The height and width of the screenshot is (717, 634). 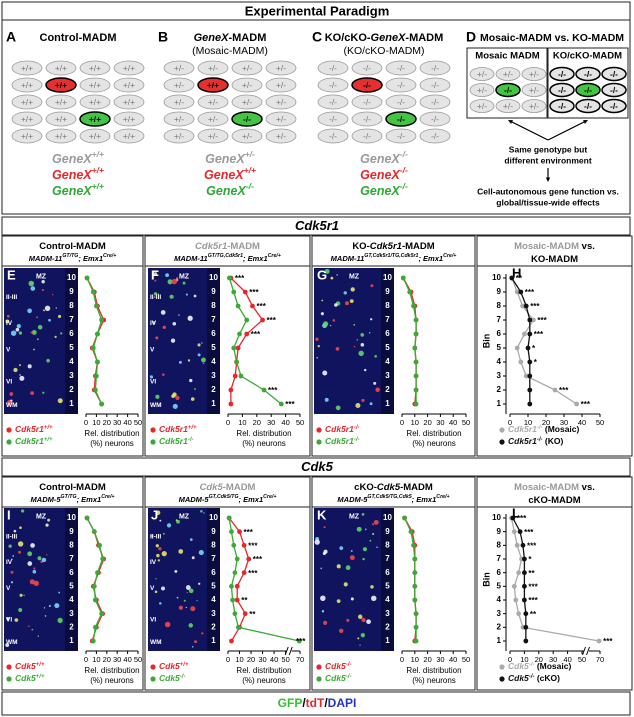 I want to click on y-tick-label: 3, so click(x=499, y=375).